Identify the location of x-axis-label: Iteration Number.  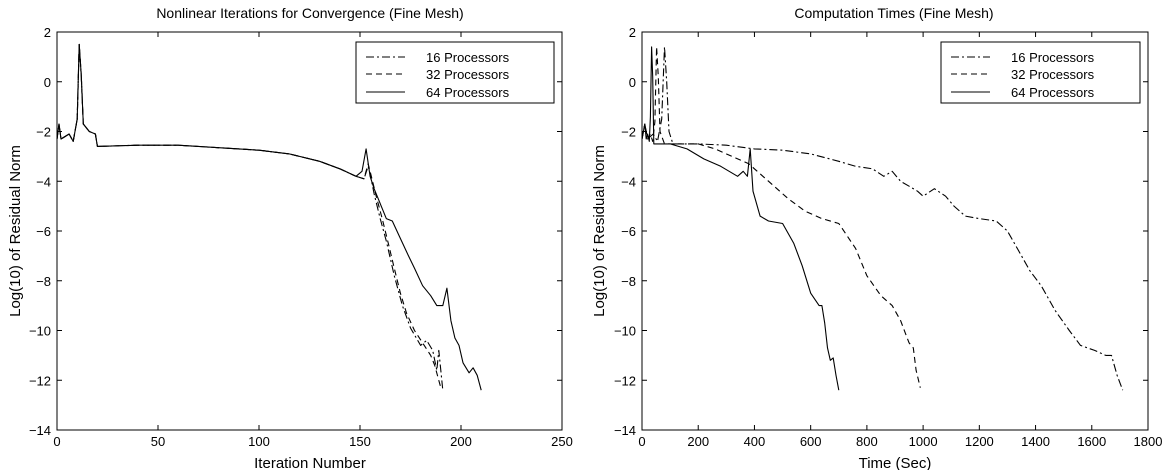
(310, 462).